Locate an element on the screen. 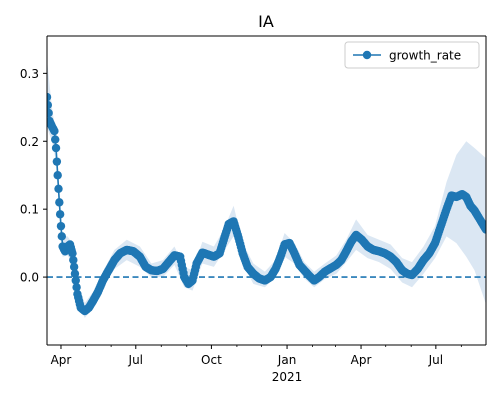  y-tick-label: 0.0 is located at coordinates (29, 278).